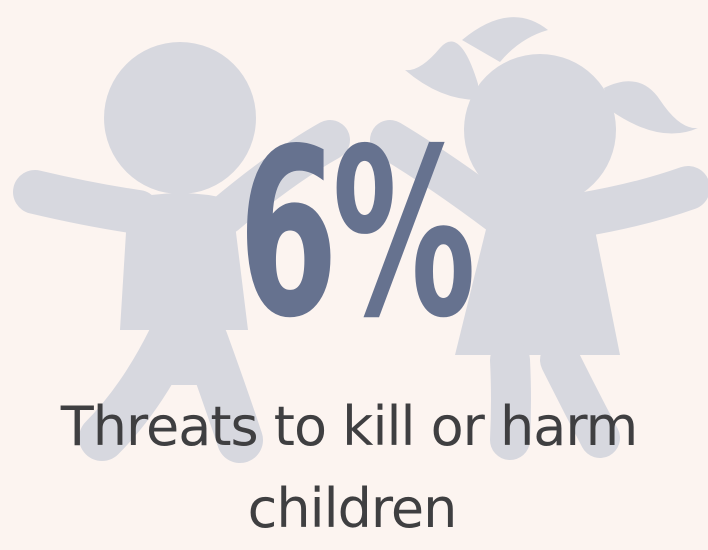 This screenshot has height=550, width=708. Describe the element at coordinates (180, 118) in the screenshot. I see `boy-head` at that location.